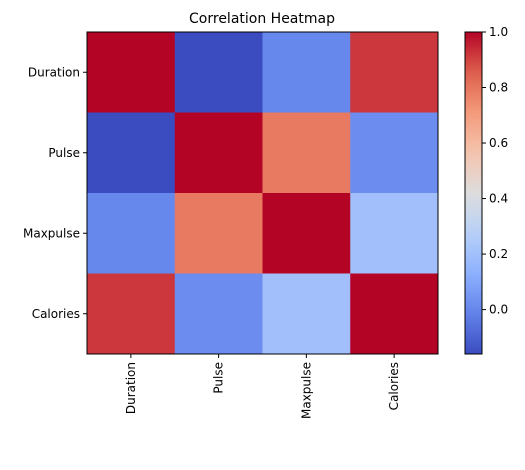  Describe the element at coordinates (262, 386) in the screenshot. I see `x-axis: Duration Pulse Maxpulse Calories` at that location.